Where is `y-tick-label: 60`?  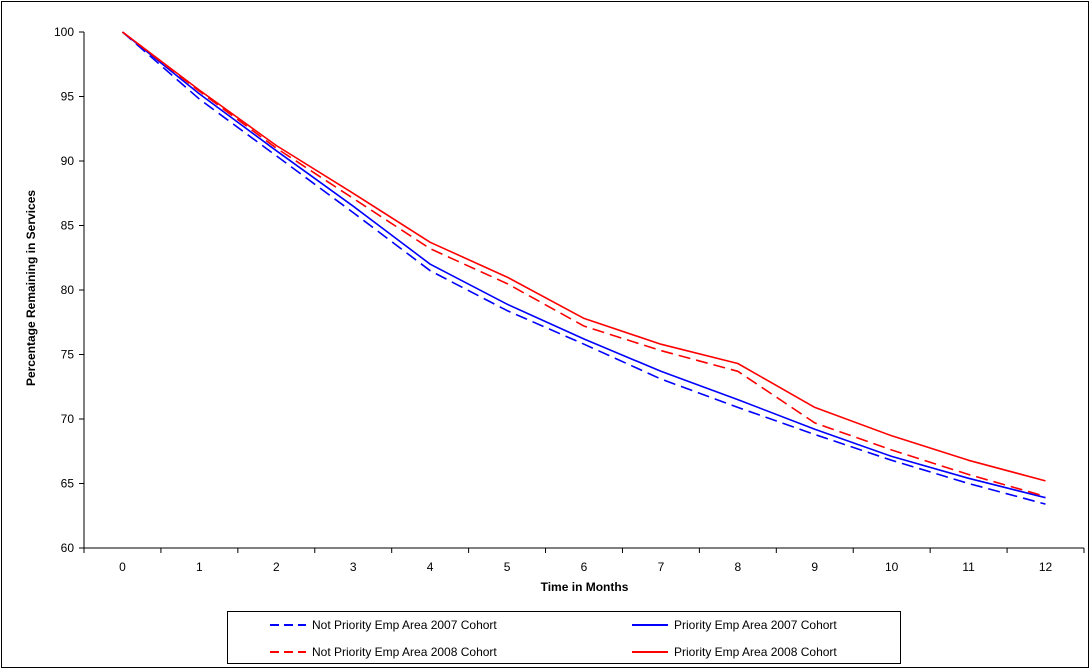
y-tick-label: 60 is located at coordinates (68, 548).